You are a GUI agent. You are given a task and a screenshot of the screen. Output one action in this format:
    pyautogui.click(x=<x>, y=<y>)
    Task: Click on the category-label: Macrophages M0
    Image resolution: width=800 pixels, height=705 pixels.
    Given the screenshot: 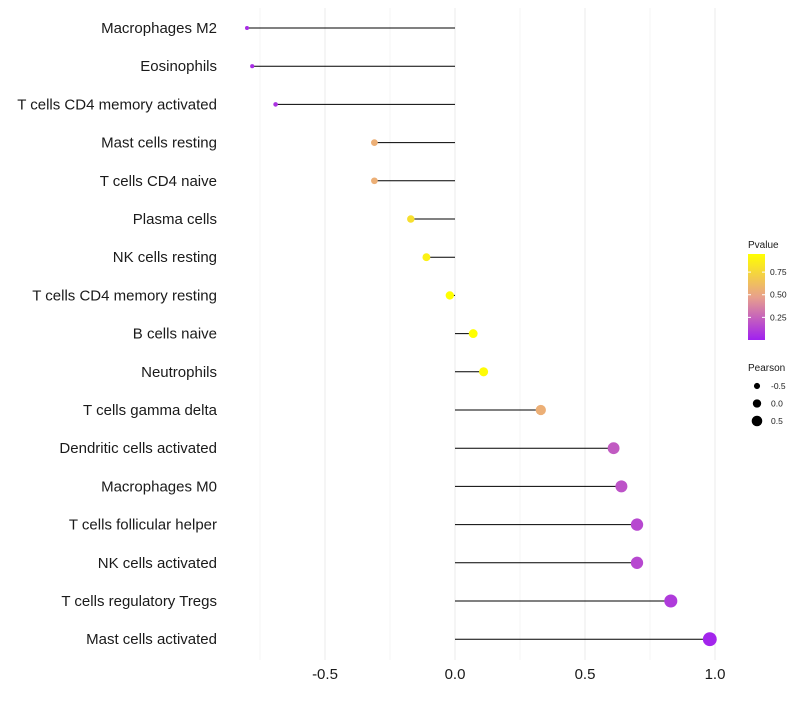 What is the action you would take?
    pyautogui.click(x=159, y=486)
    